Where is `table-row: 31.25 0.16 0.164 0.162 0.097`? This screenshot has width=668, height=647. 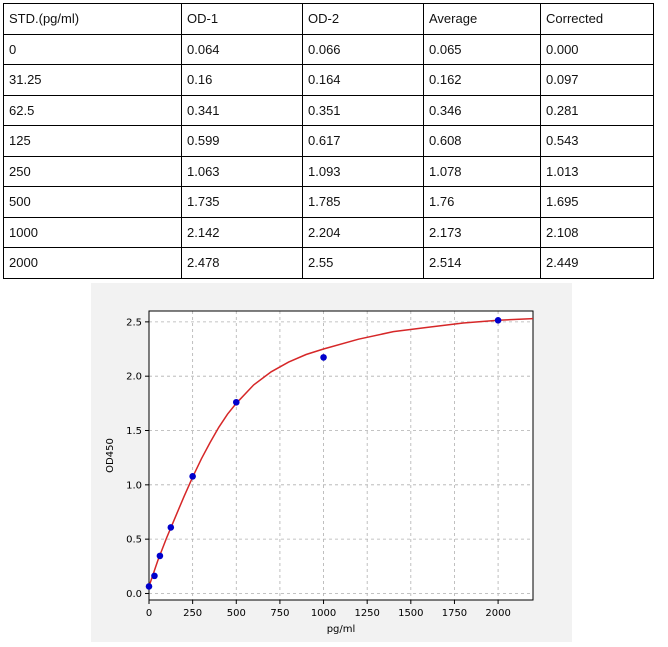
table-row: 31.25 0.16 0.164 0.162 0.097 is located at coordinates (328, 80).